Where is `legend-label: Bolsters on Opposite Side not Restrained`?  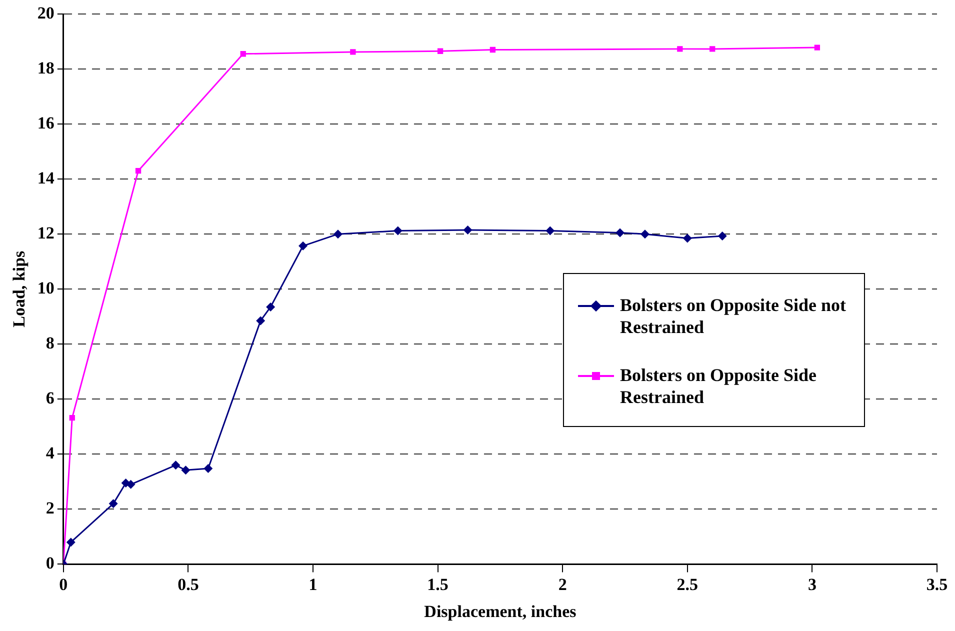 legend-label: Bolsters on Opposite Side not Restrained is located at coordinates (734, 316).